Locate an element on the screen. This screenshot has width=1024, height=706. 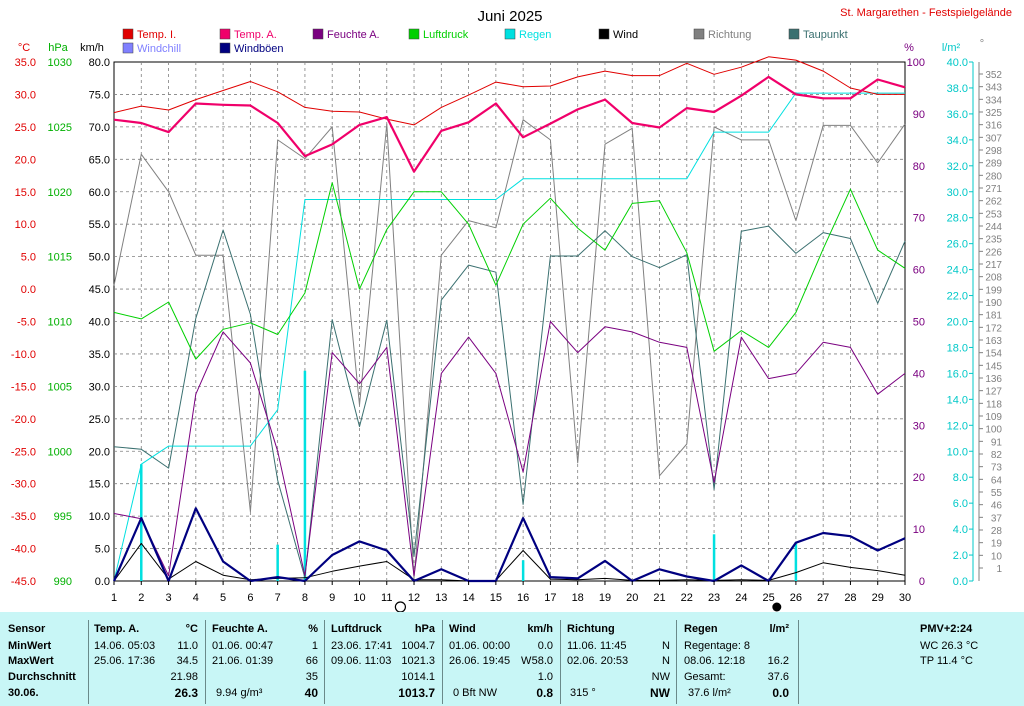
humidity-tick: 20 is located at coordinates (919, 478).